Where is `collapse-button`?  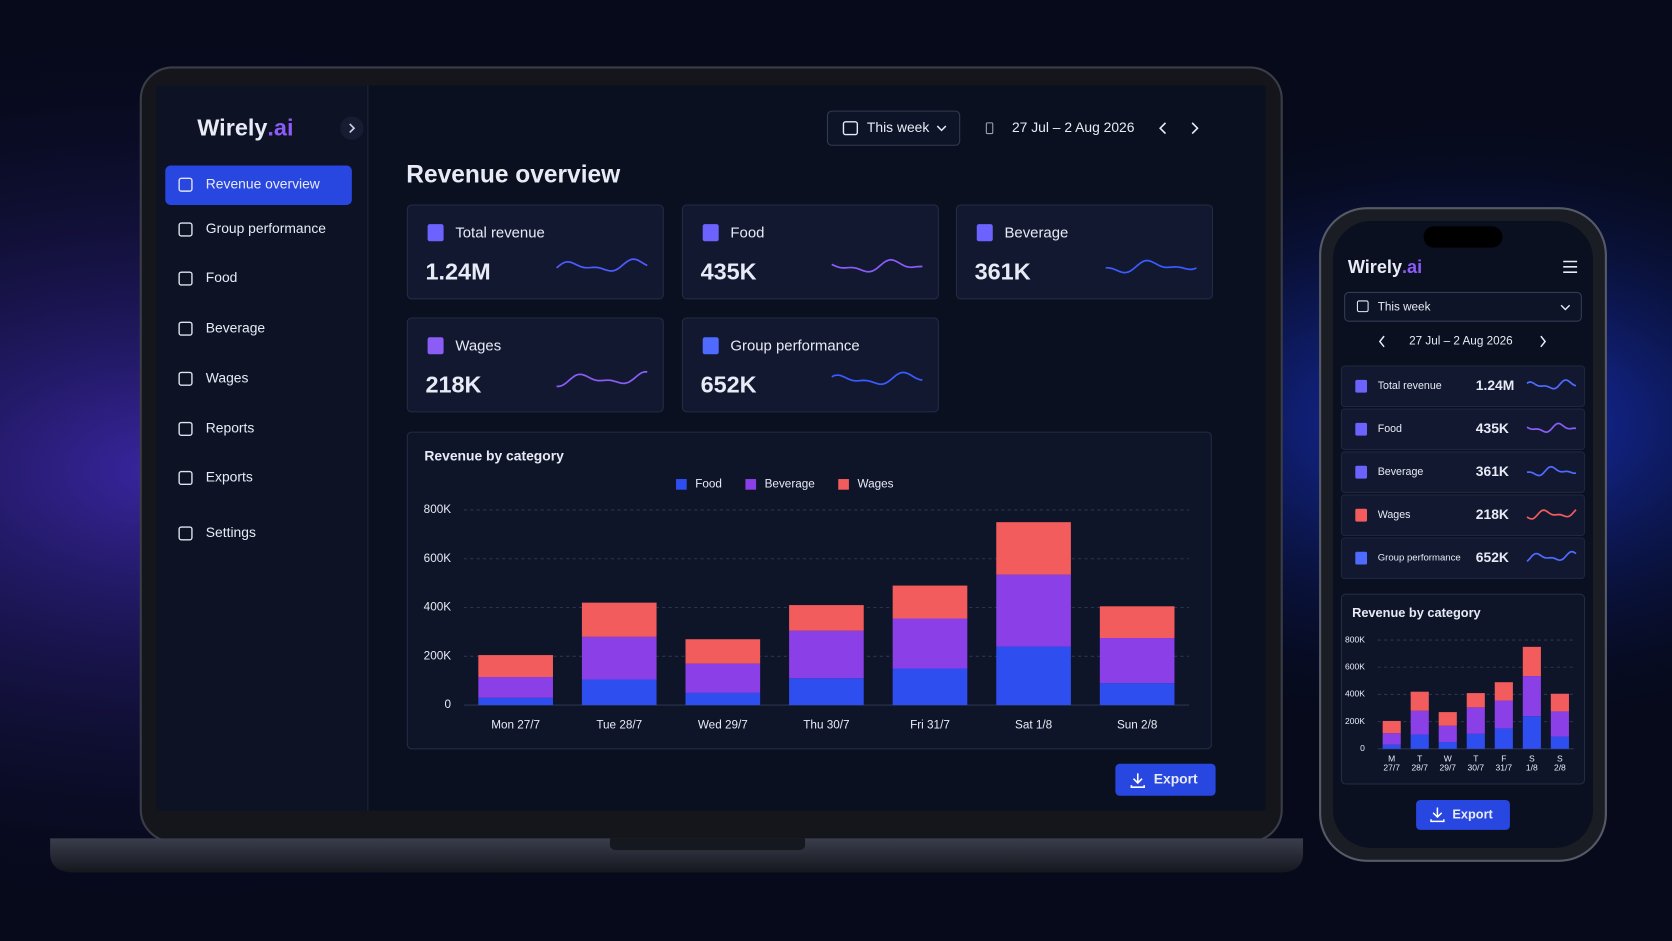 collapse-button is located at coordinates (352, 128).